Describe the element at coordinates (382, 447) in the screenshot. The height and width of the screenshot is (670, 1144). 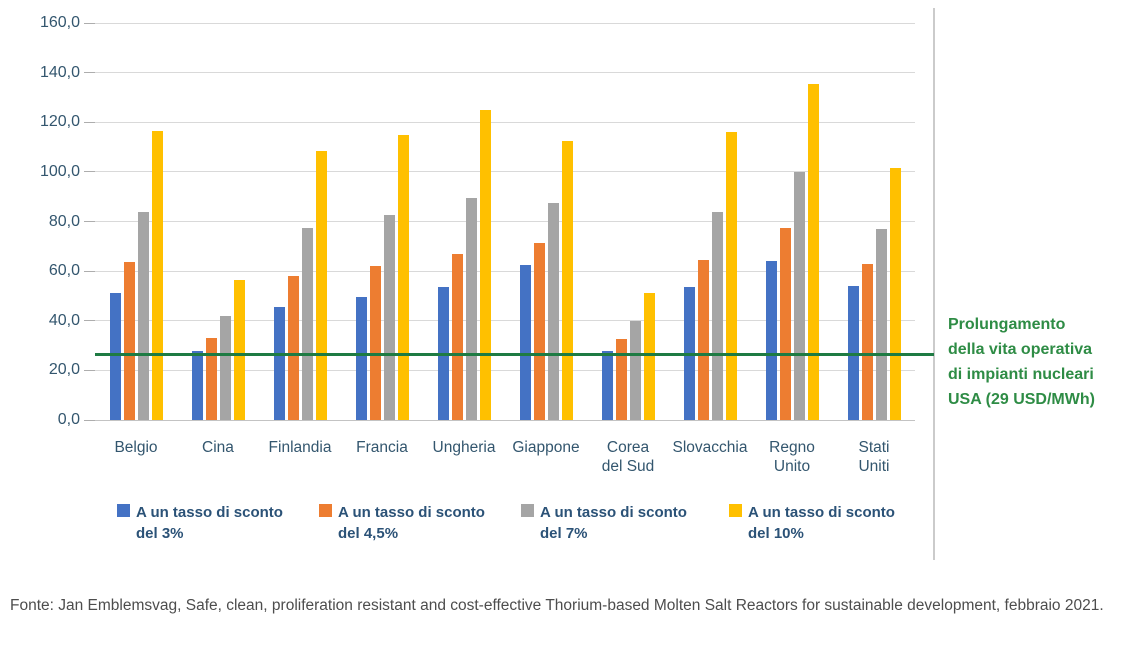
I see `x-label-francia: Francia` at that location.